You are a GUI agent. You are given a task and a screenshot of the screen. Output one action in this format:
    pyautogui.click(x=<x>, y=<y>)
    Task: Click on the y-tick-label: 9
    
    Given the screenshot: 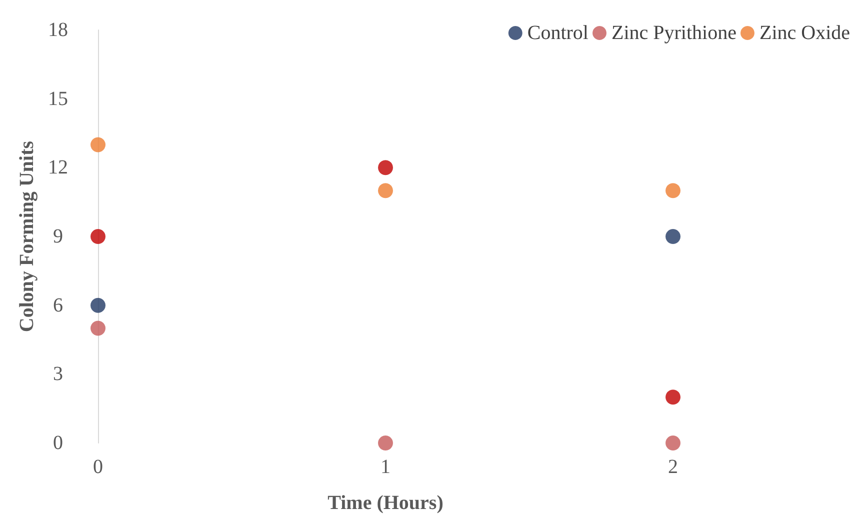 What is the action you would take?
    pyautogui.click(x=58, y=237)
    